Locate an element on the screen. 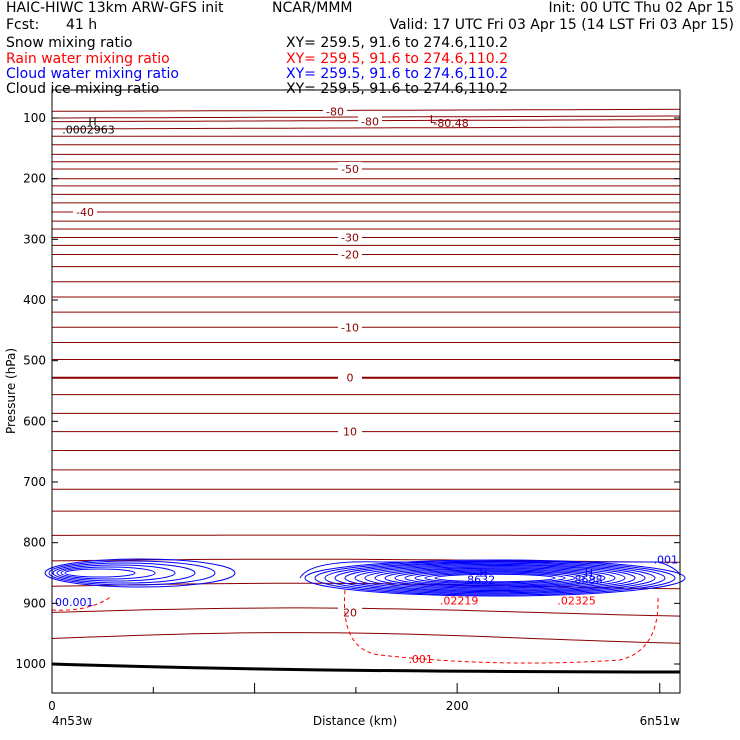 The height and width of the screenshot is (740, 740). y-tick-label: 500 is located at coordinates (34, 361).